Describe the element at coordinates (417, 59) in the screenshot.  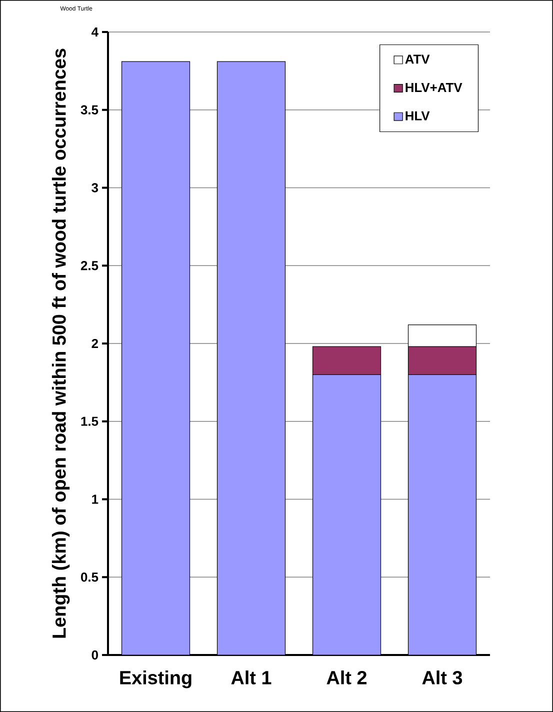
I see `legend-label: ATV` at that location.